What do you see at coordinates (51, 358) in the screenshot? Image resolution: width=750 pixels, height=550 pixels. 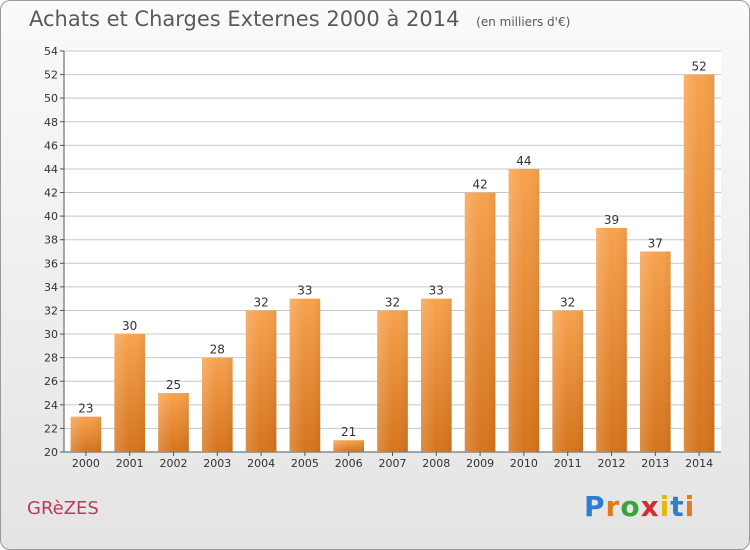 I see `y-tick-label: 28` at bounding box center [51, 358].